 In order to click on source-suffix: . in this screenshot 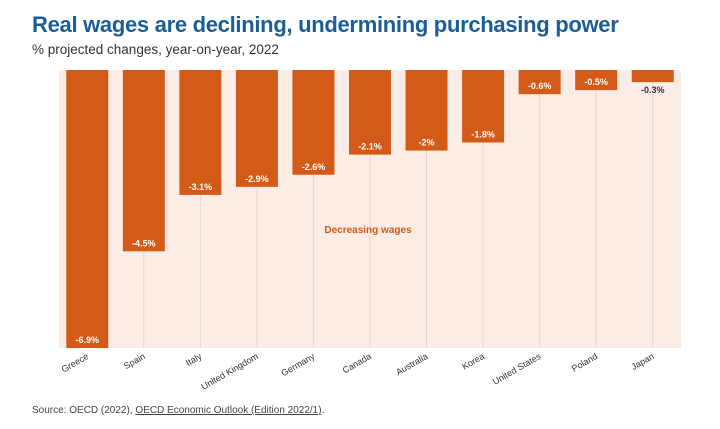, I will do `click(323, 410)`.